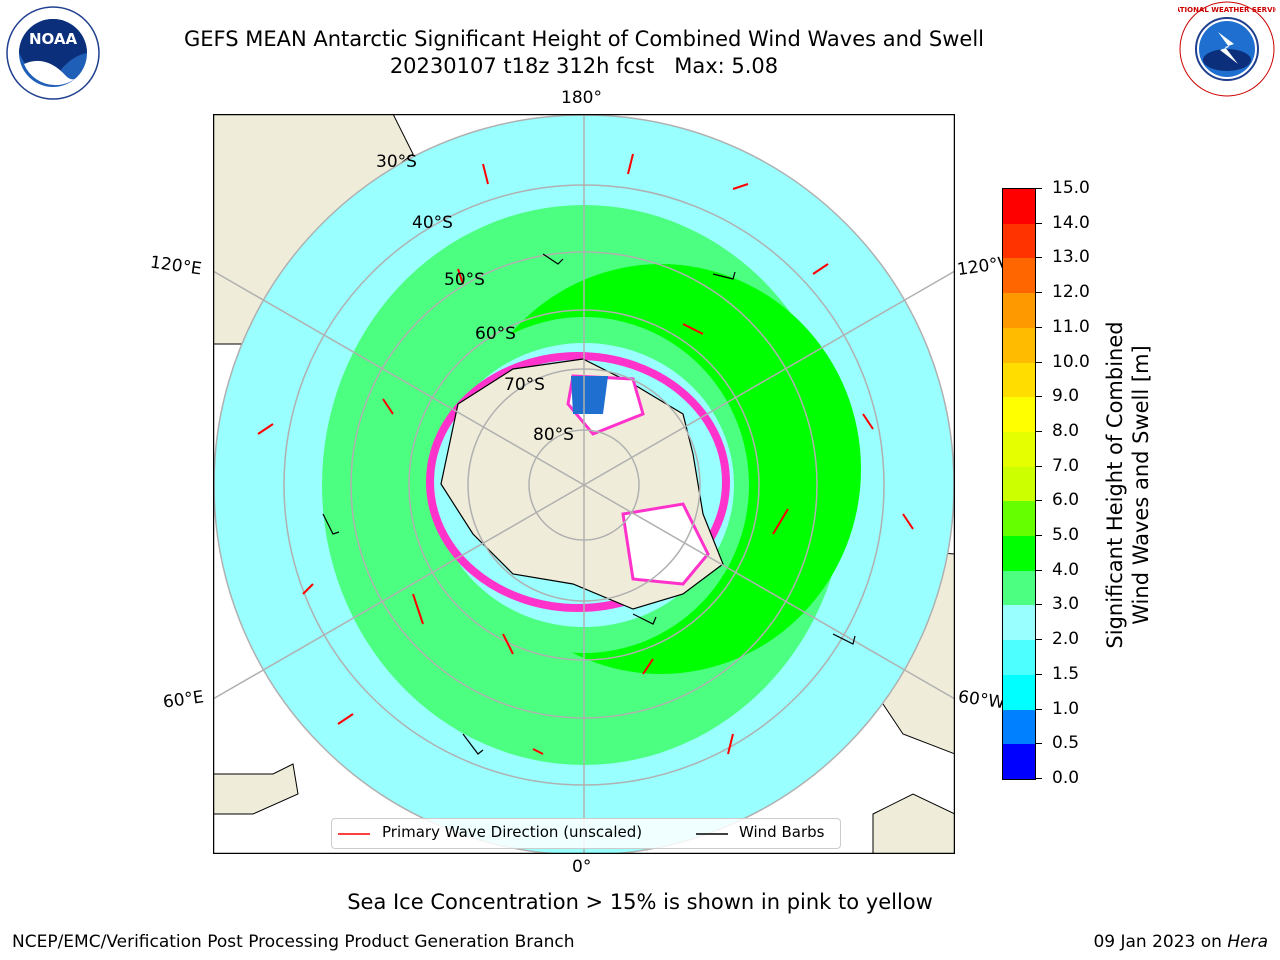 The height and width of the screenshot is (960, 1280). I want to click on colorbar-tick-label: 15.0, so click(1071, 188).